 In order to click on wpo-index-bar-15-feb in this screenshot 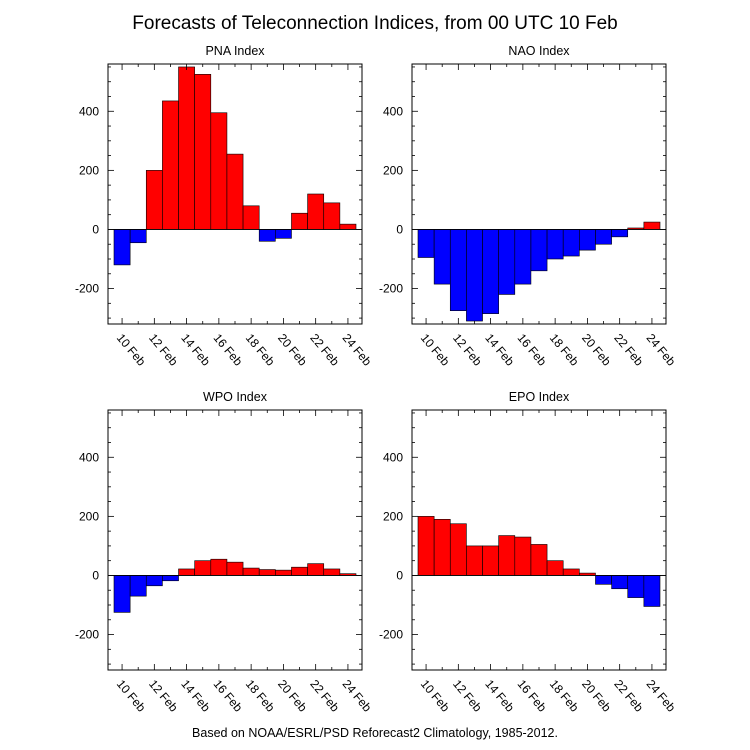, I will do `click(203, 568)`.